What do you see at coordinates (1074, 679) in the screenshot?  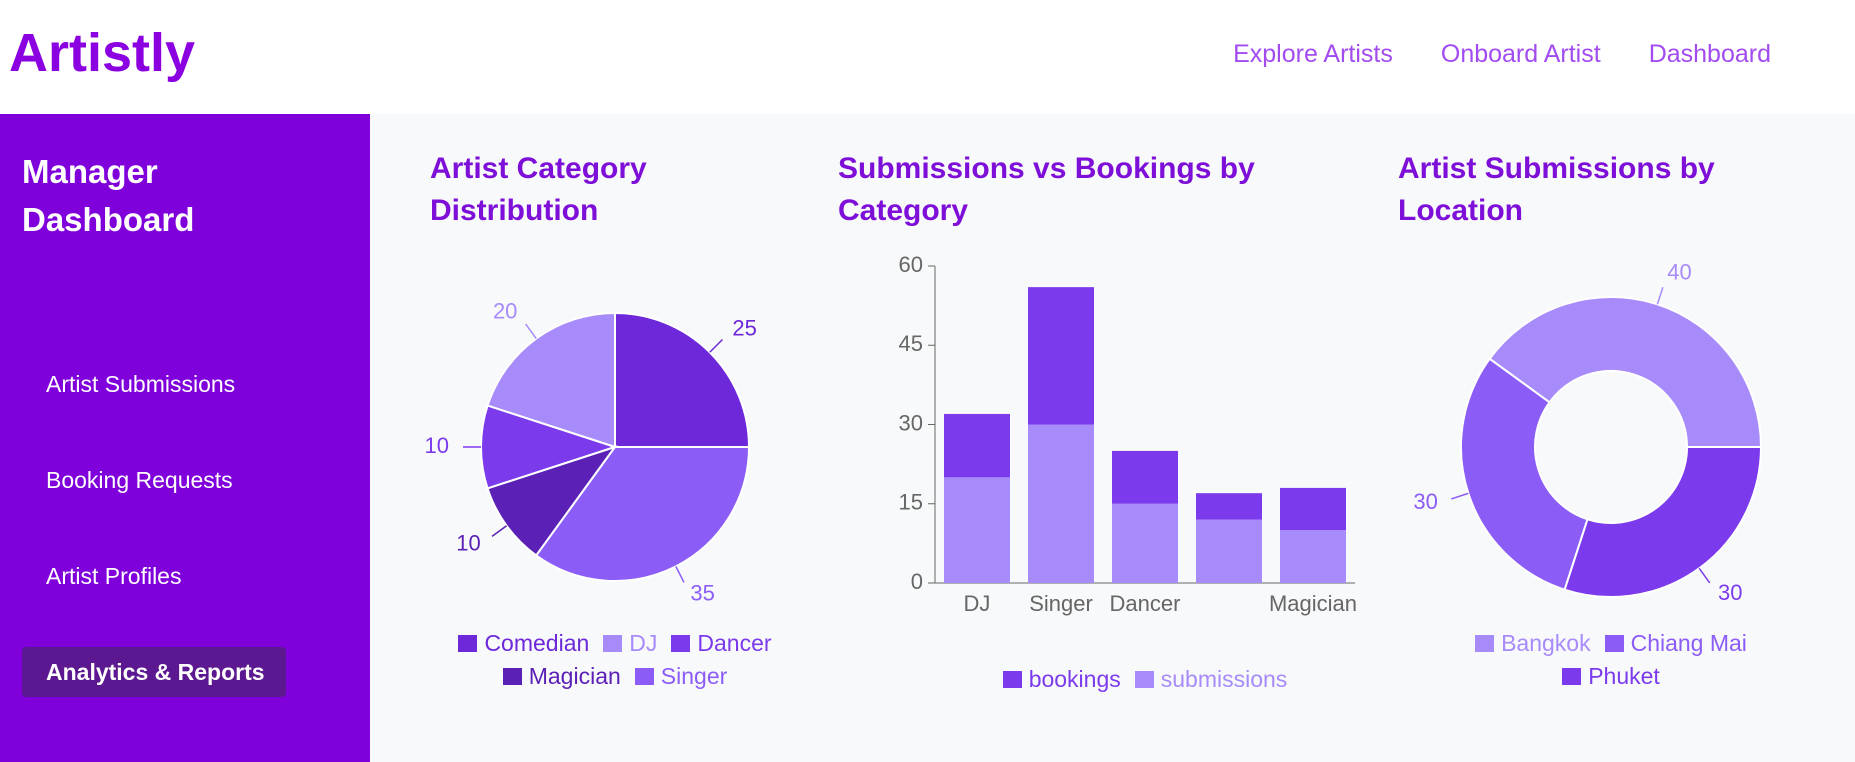 I see `legend-label: bookings` at bounding box center [1074, 679].